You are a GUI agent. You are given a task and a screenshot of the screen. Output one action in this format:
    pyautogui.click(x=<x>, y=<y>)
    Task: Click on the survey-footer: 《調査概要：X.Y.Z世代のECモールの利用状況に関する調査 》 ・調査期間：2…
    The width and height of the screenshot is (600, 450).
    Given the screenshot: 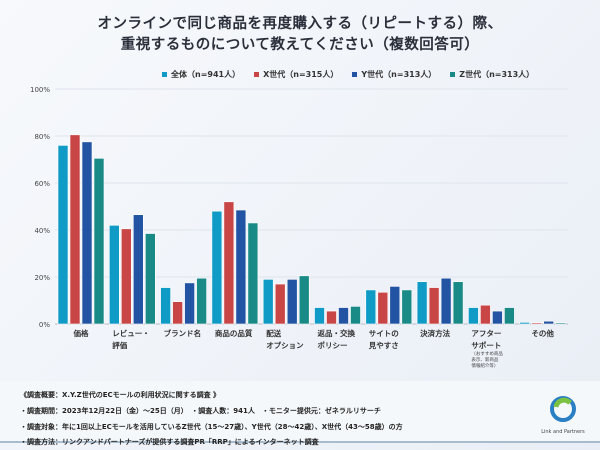 What is the action you would take?
    pyautogui.click(x=300, y=413)
    